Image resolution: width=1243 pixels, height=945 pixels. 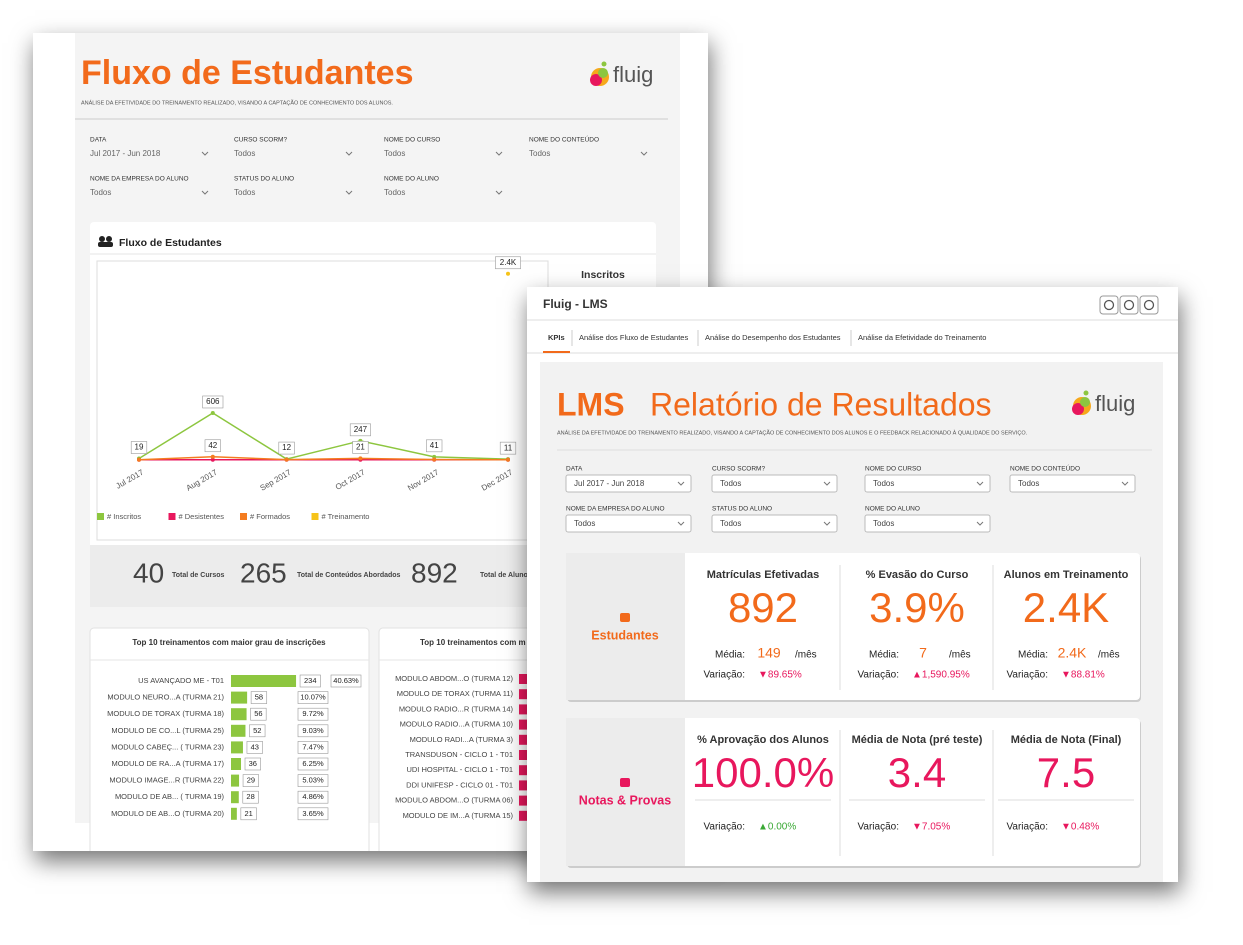 I want to click on kpi-title: Média de Nota (pré teste), so click(x=917, y=740).